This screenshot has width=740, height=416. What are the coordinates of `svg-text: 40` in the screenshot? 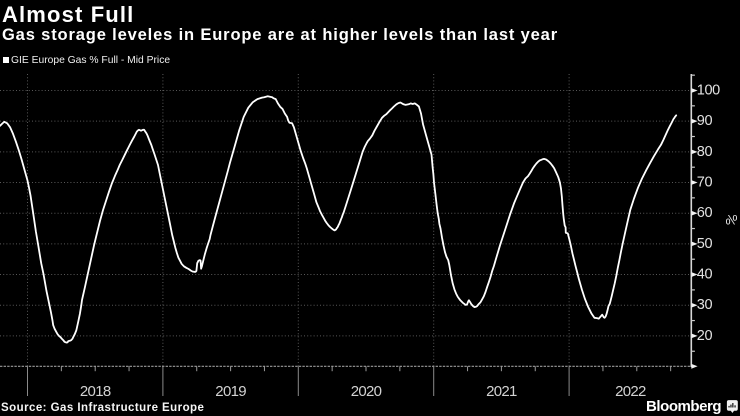 It's located at (705, 275).